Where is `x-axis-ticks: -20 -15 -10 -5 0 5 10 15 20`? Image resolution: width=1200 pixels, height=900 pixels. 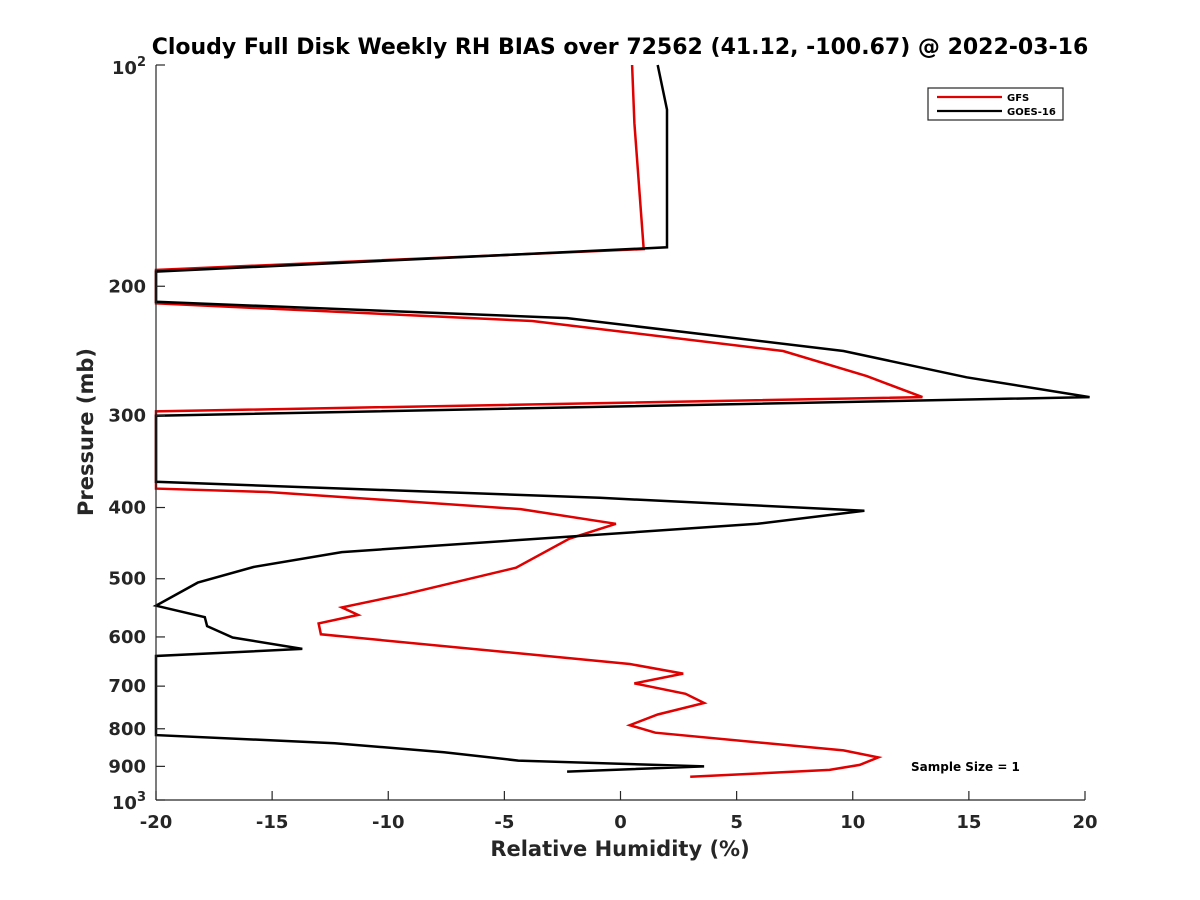
x-axis-ticks: -20 -15 -10 -5 0 5 10 15 20 is located at coordinates (619, 812).